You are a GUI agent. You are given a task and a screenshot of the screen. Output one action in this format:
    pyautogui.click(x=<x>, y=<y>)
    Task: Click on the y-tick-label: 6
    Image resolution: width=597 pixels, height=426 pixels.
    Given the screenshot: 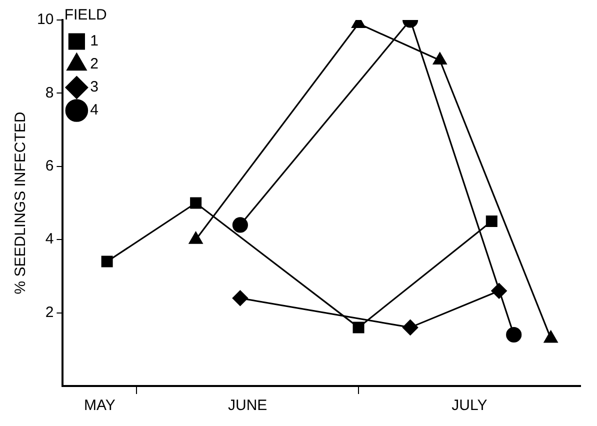 What is the action you would take?
    pyautogui.click(x=49, y=166)
    